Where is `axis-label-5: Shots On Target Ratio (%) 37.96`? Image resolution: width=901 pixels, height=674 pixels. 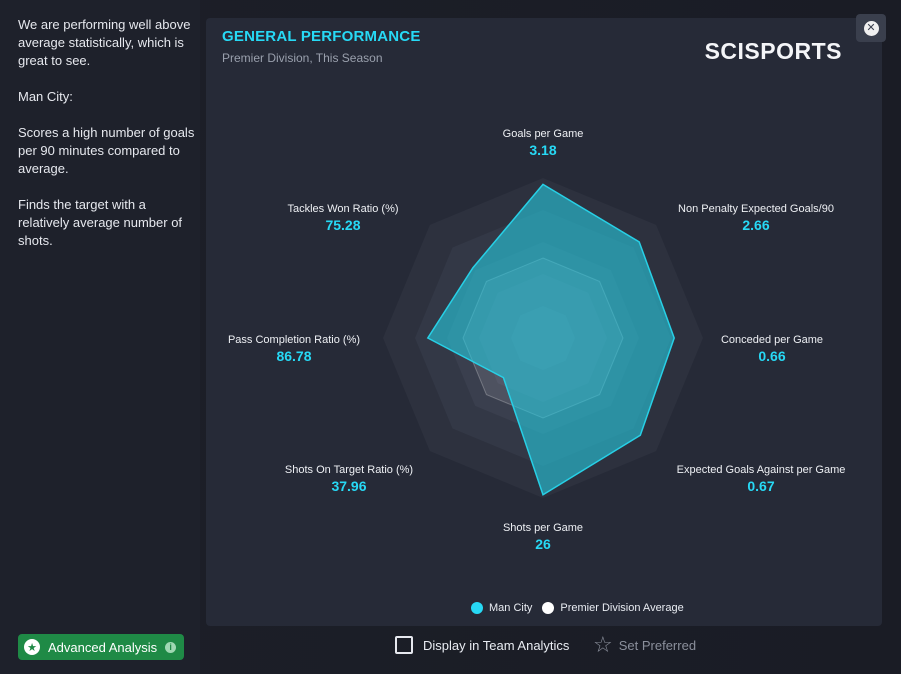 axis-label-5: Shots On Target Ratio (%) 37.96 is located at coordinates (349, 479).